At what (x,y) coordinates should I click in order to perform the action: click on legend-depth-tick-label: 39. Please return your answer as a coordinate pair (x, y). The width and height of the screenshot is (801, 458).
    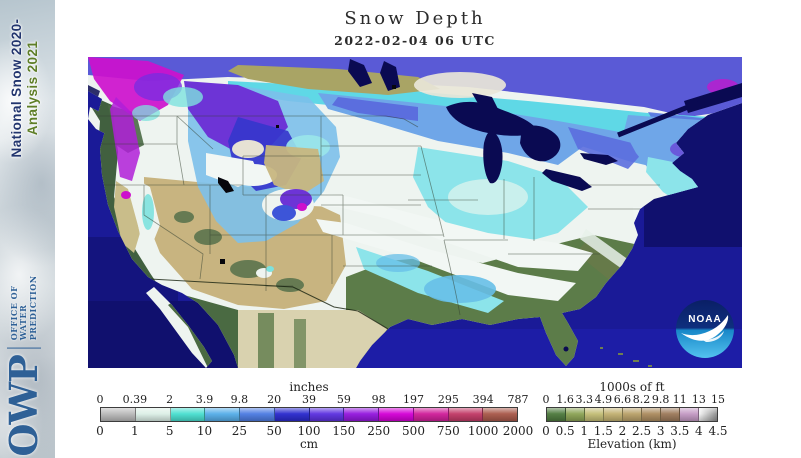
    Looking at the image, I should click on (309, 399).